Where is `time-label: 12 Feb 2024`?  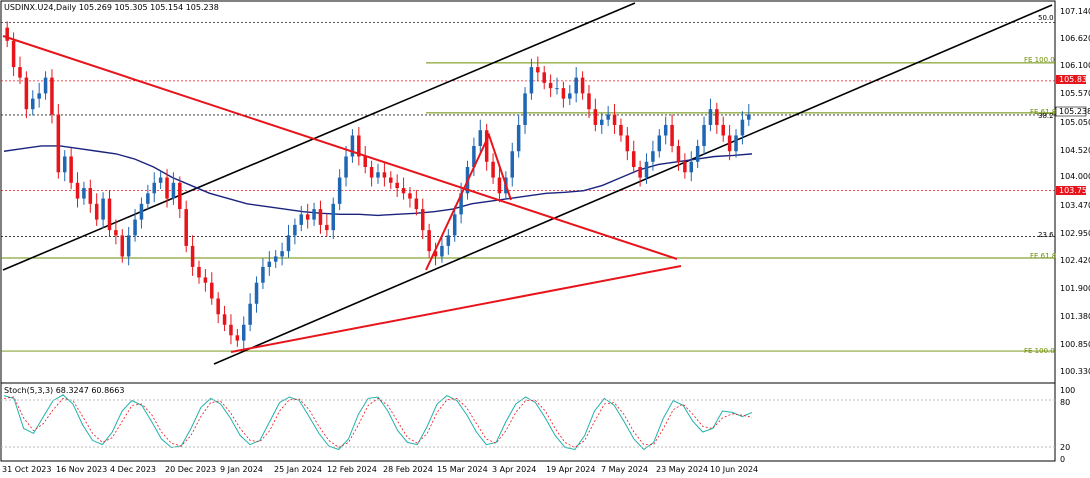 time-label: 12 Feb 2024 is located at coordinates (352, 469).